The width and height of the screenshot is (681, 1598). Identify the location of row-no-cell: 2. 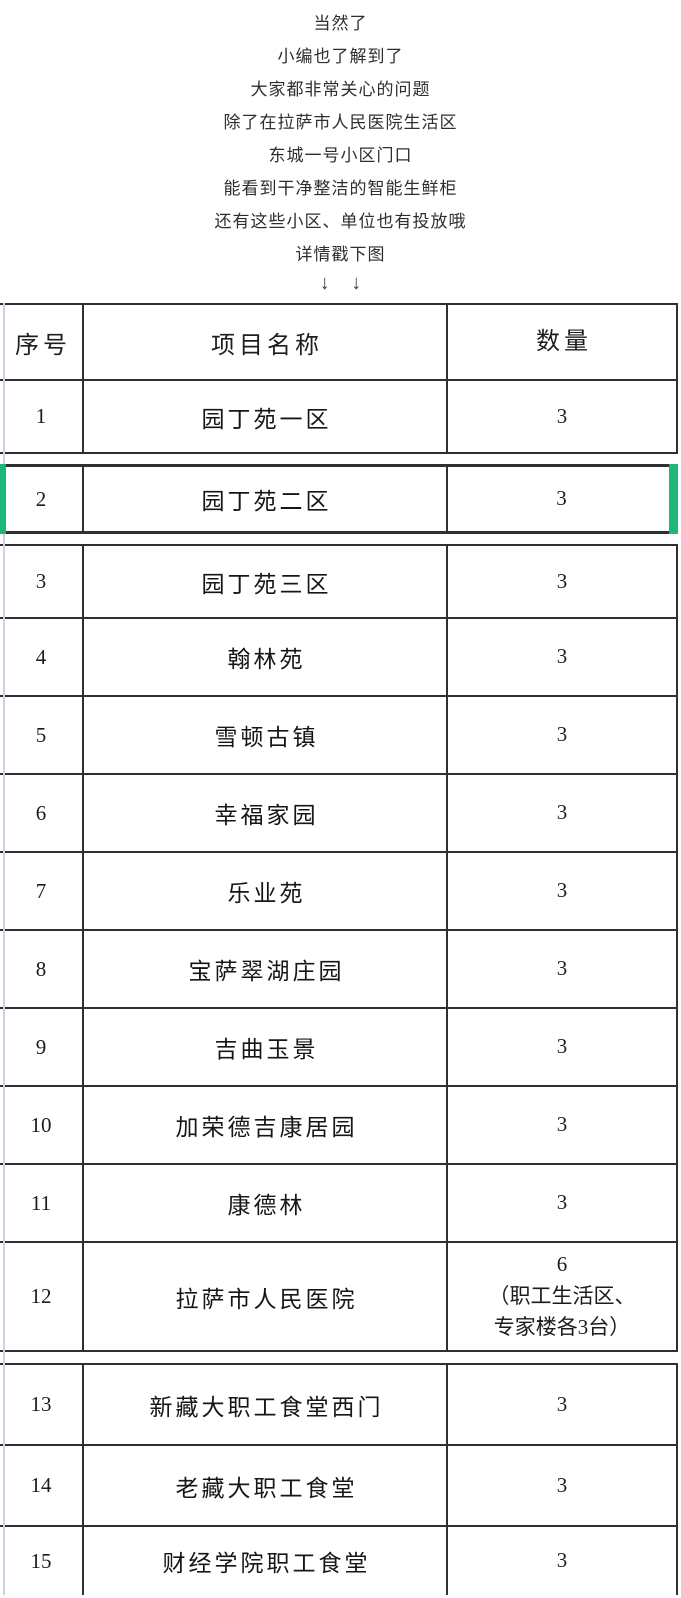
(42, 499).